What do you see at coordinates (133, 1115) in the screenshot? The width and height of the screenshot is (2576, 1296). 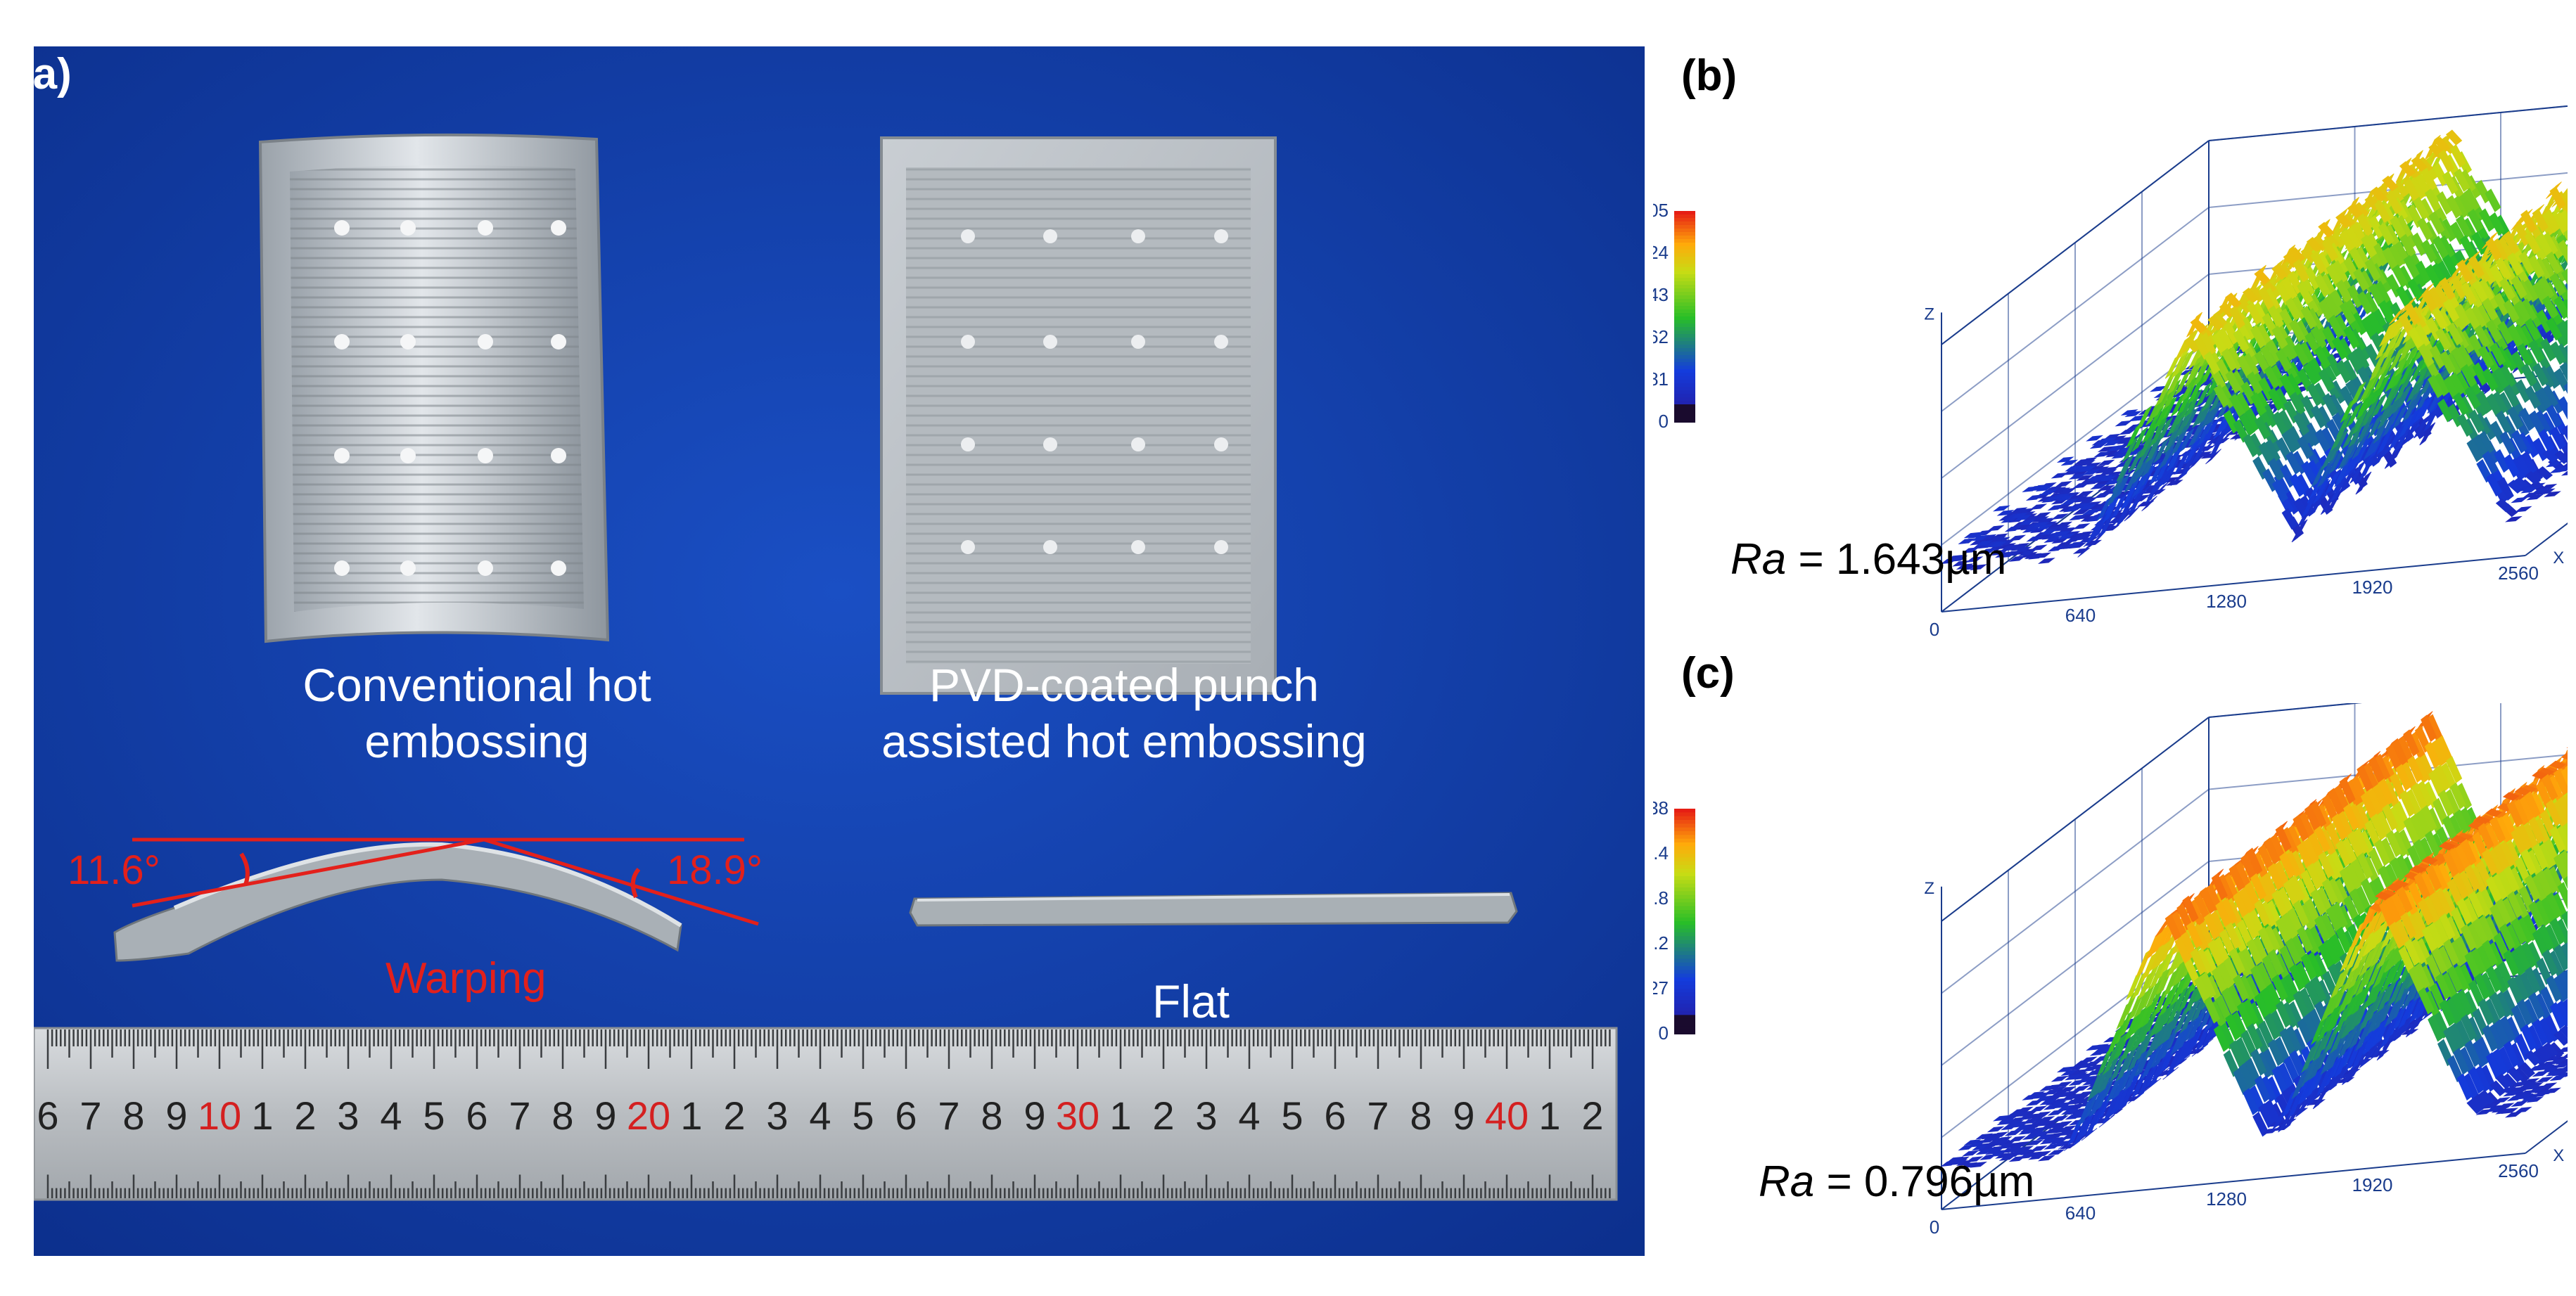 I see `ruler-number: 8` at bounding box center [133, 1115].